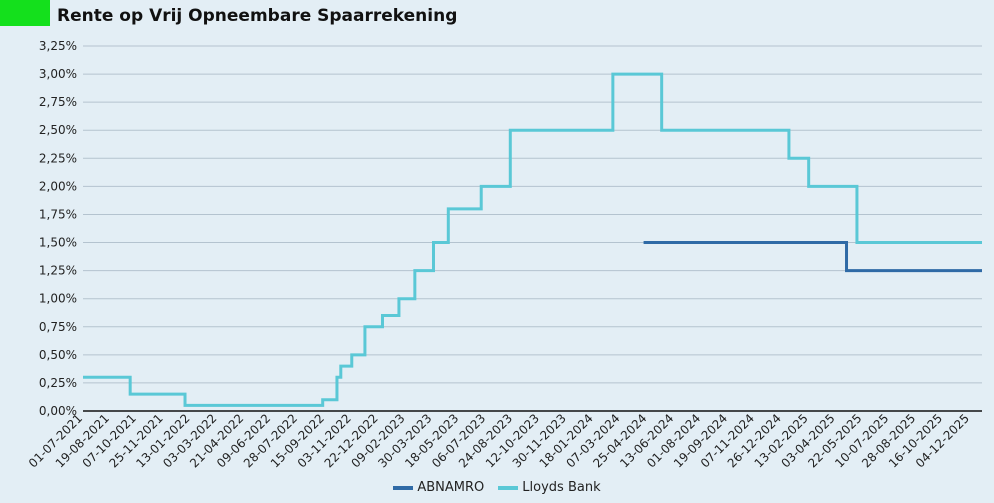 The width and height of the screenshot is (994, 503). What do you see at coordinates (58, 46) in the screenshot?
I see `y-tick-label: 3,25%` at bounding box center [58, 46].